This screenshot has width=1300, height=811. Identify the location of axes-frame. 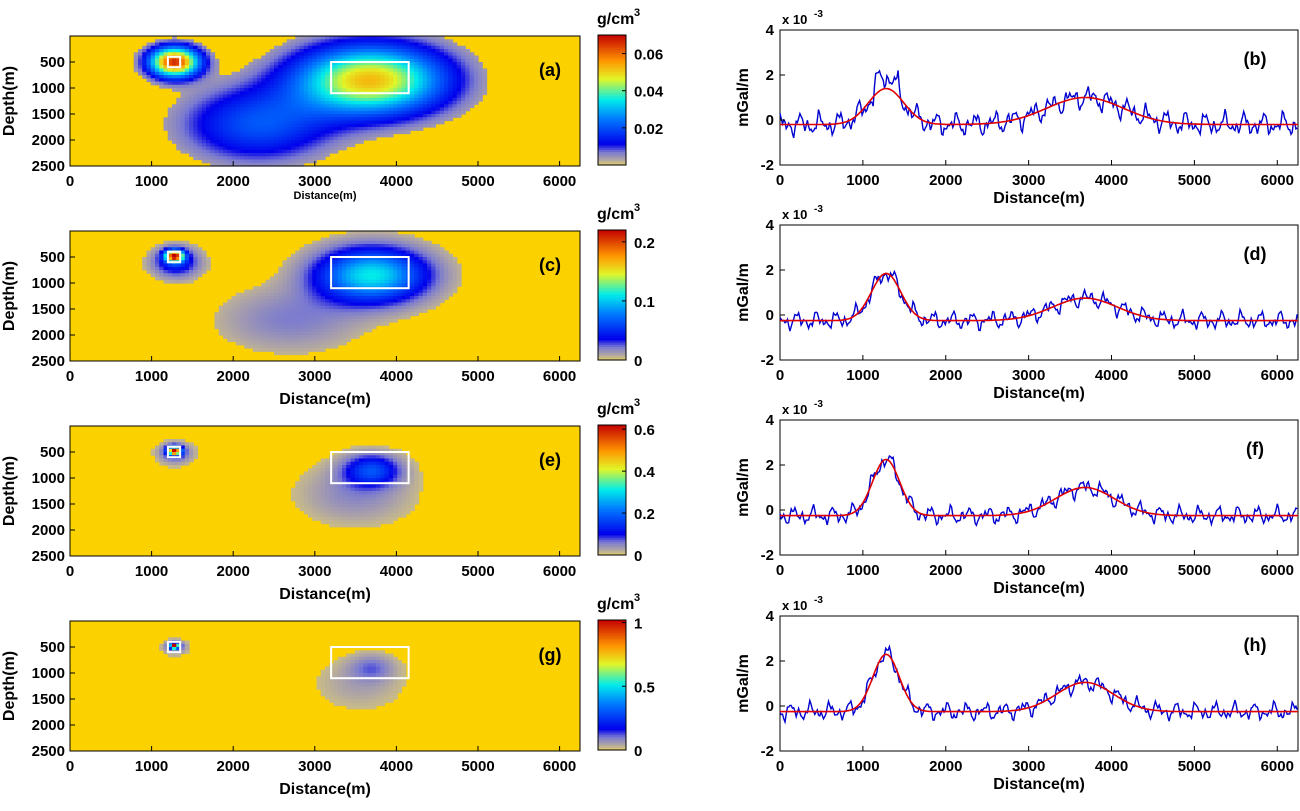
(325, 491).